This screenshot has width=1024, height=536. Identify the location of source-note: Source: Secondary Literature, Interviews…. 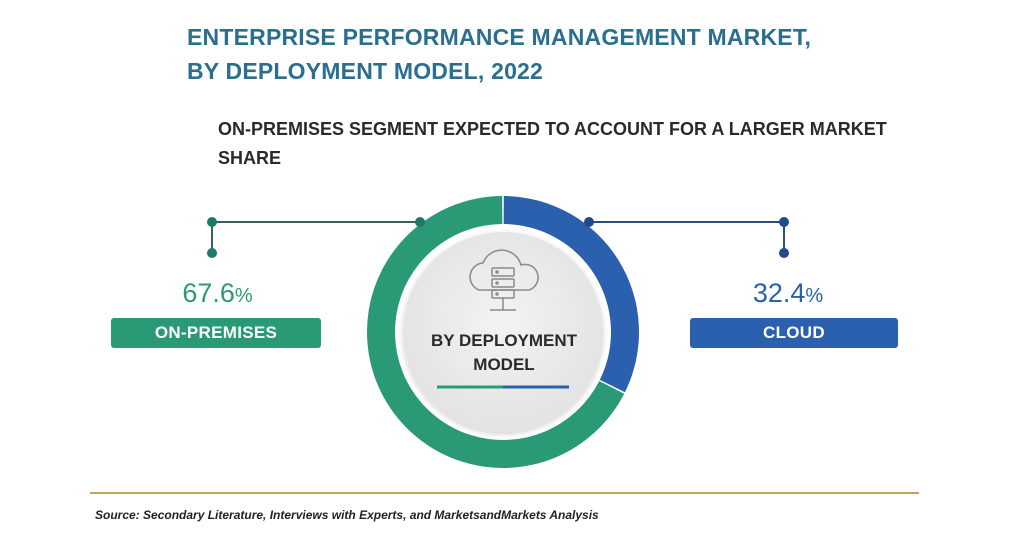
(347, 515).